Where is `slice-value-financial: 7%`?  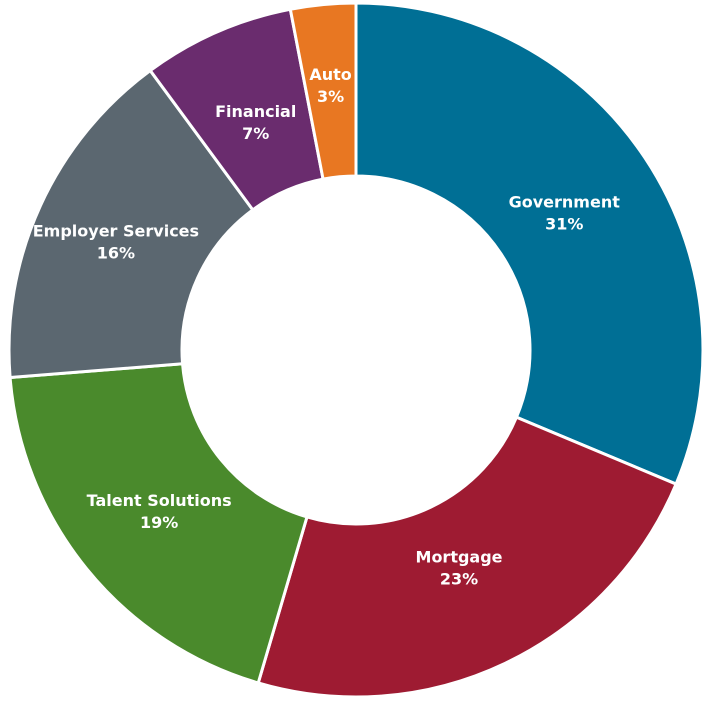
slice-value-financial: 7% is located at coordinates (255, 133).